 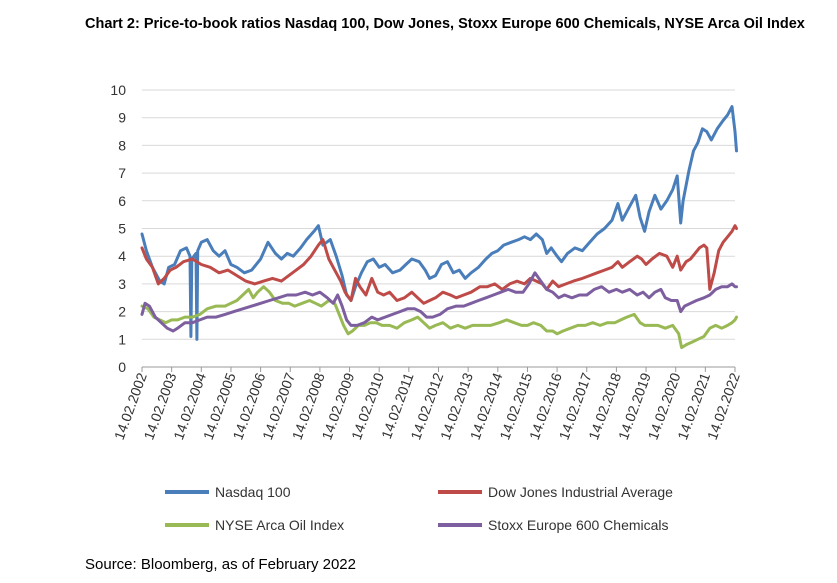 What do you see at coordinates (580, 492) in the screenshot?
I see `legend-label: Dow Jones Industrial Average` at bounding box center [580, 492].